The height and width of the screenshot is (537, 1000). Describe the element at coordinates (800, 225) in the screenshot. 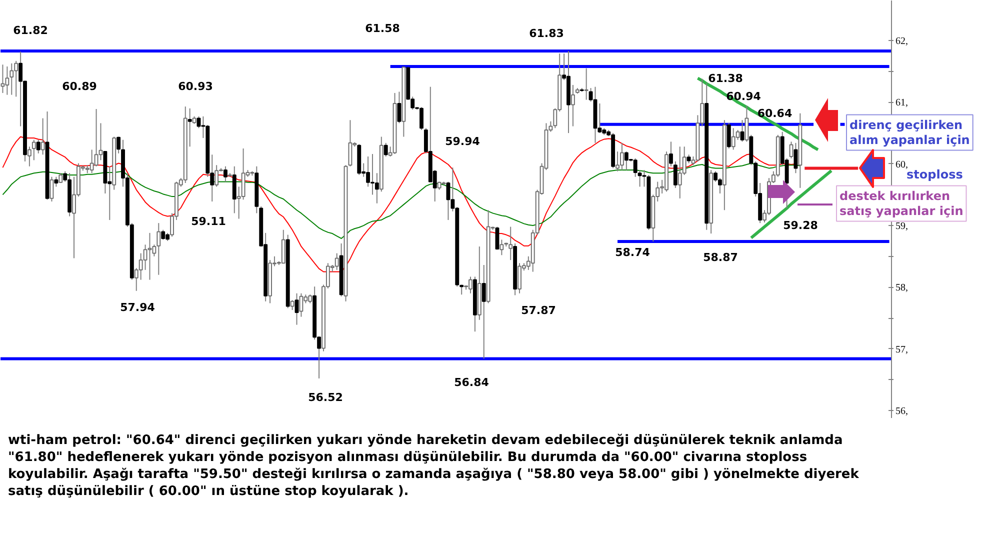

I see `annotation: 59.28` at that location.